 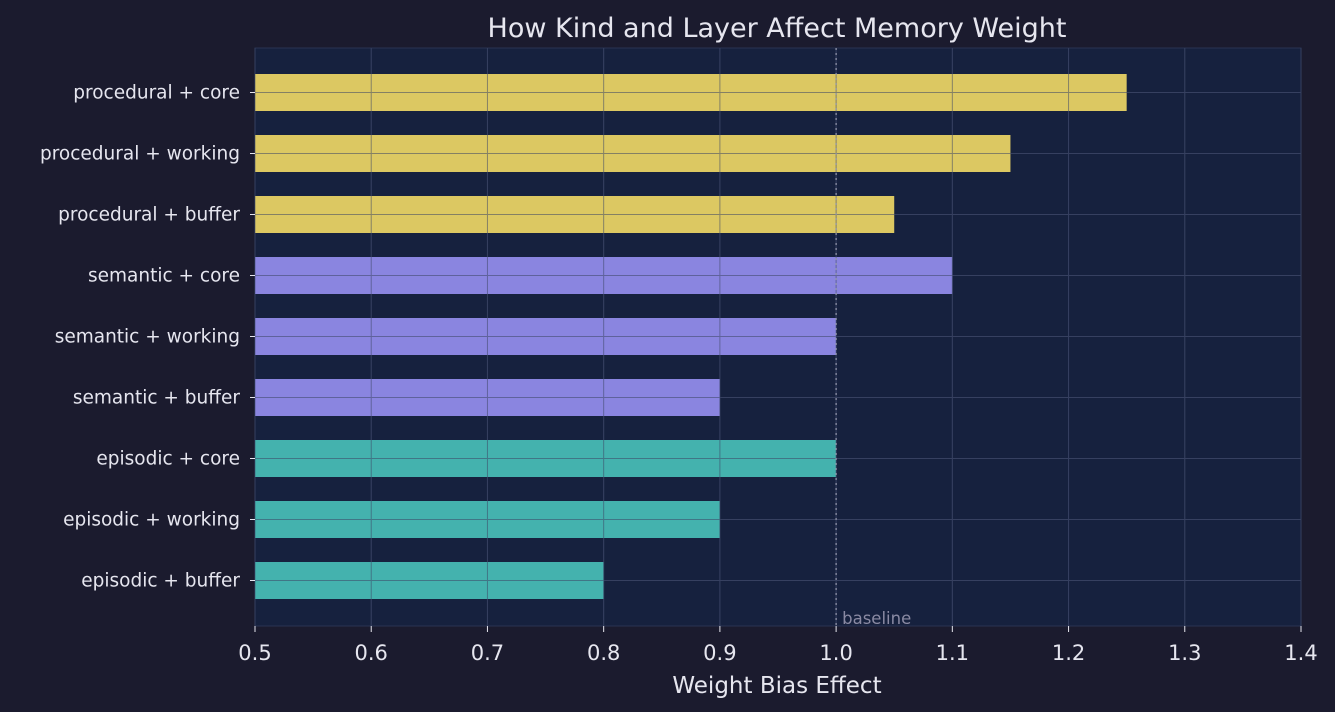 I want to click on x-tick-label: 0.6, so click(x=371, y=653).